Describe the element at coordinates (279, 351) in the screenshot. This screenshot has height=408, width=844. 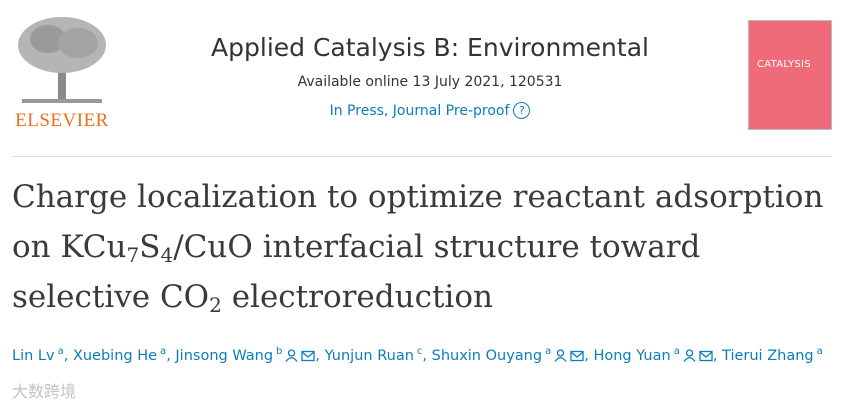
I see `affiliation: b` at that location.